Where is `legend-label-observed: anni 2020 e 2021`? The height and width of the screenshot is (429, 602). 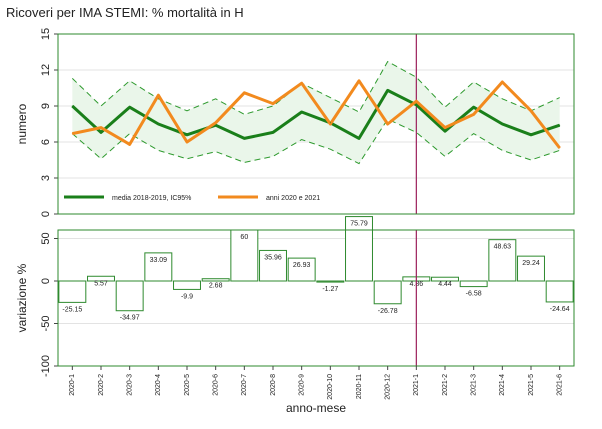
legend-label-observed: anni 2020 e 2021 is located at coordinates (293, 198).